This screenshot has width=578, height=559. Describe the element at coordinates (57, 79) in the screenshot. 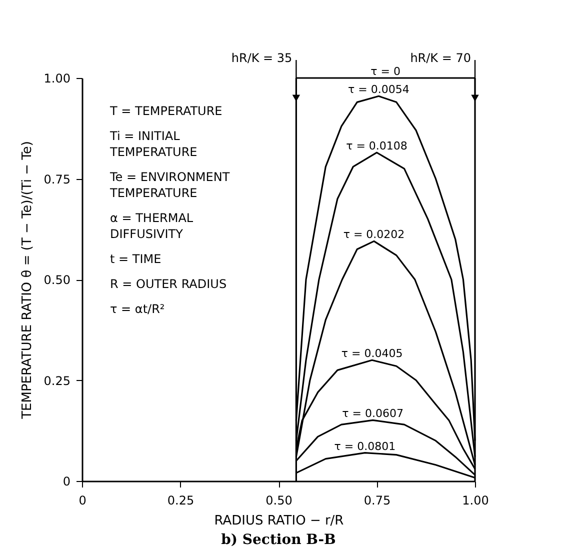

I see `y-tick-label: 1.00` at that location.